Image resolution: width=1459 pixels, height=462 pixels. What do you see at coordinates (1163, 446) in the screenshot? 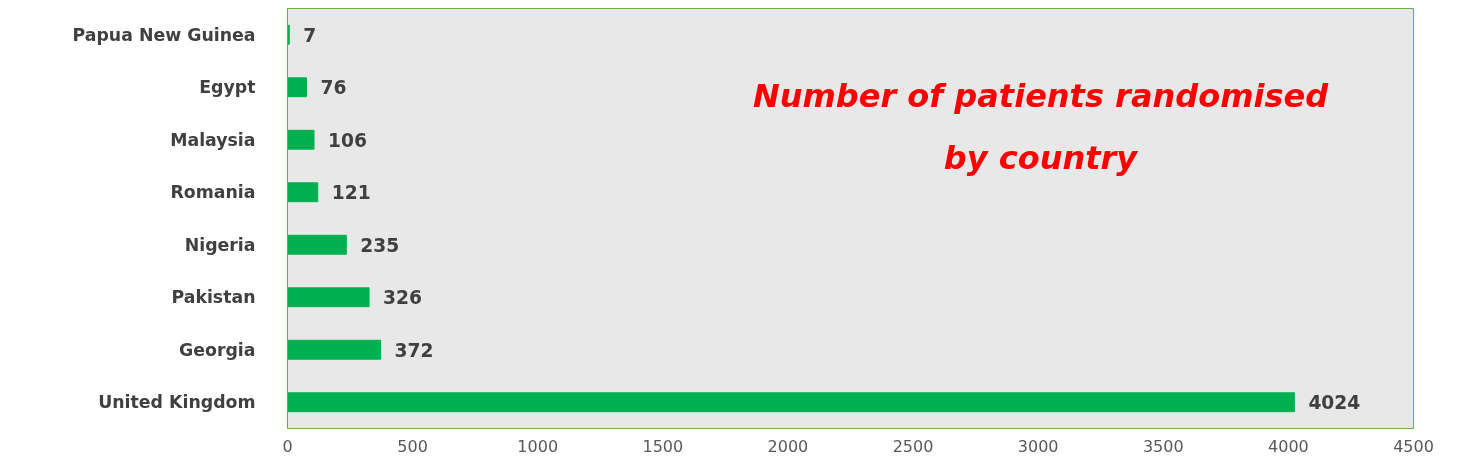
I see `x-tick-label: 3500` at bounding box center [1163, 446].